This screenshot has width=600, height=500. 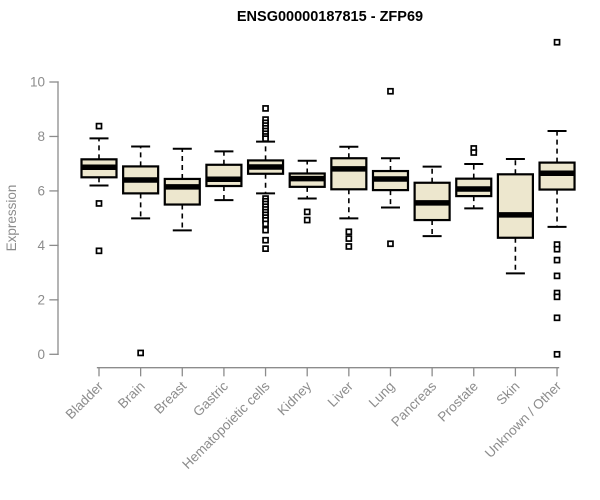 I want to click on x-tick-label-kidney: Kidney, so click(x=295, y=398).